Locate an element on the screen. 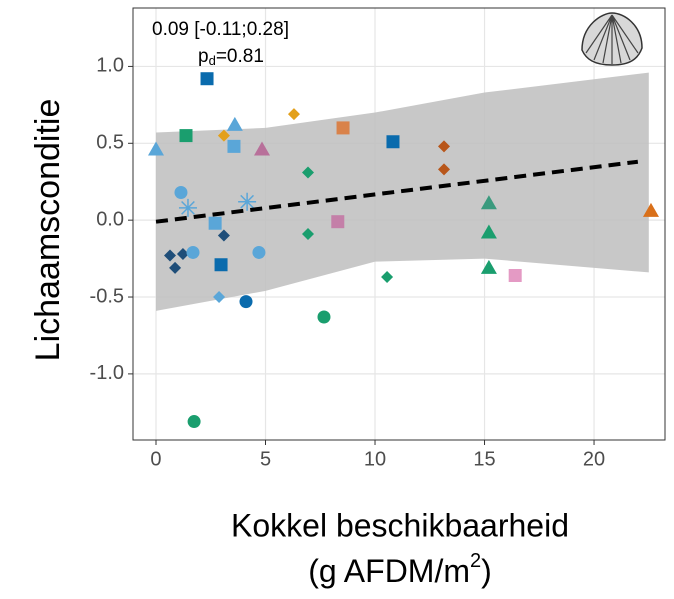 This screenshot has height=599, width=674. annotation-part: =0.81 is located at coordinates (240, 56).